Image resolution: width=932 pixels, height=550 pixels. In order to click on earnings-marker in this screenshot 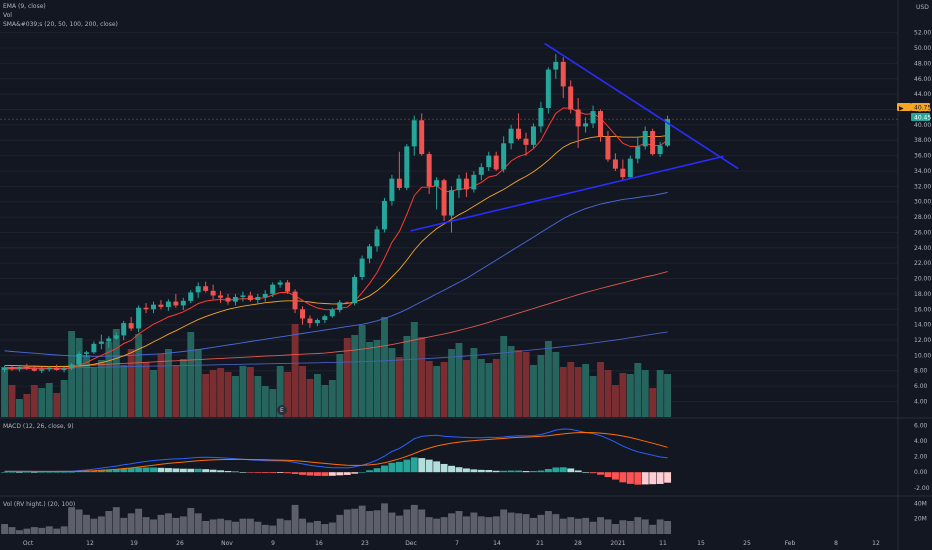, I will do `click(282, 410)`.